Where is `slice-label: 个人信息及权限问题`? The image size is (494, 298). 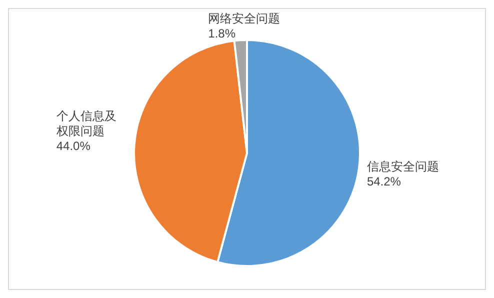 slice-label: 个人信息及权限问题 is located at coordinates (85, 123).